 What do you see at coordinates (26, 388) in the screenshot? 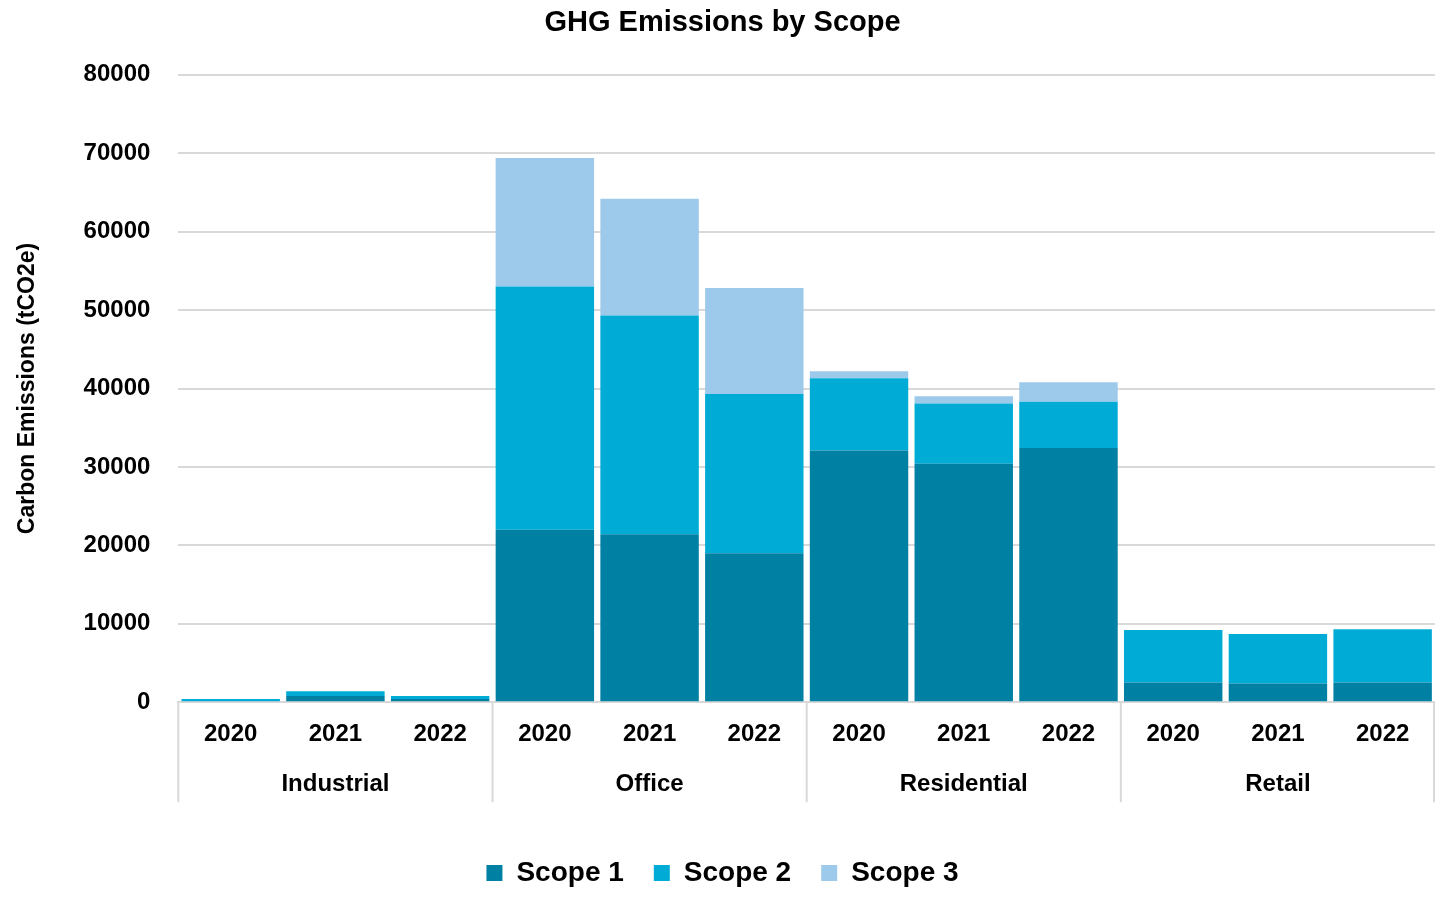
I see `y-axis-title: Carbon Emissions (tCO2e)` at bounding box center [26, 388].